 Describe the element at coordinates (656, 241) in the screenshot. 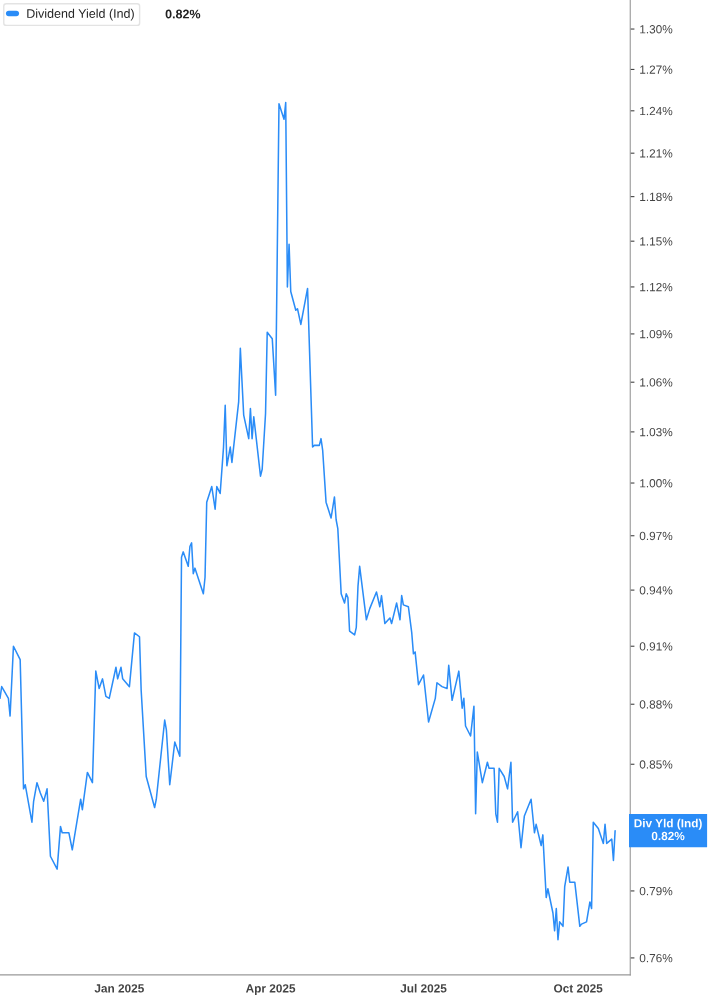

I see `y-tick-label: 1.15%` at that location.